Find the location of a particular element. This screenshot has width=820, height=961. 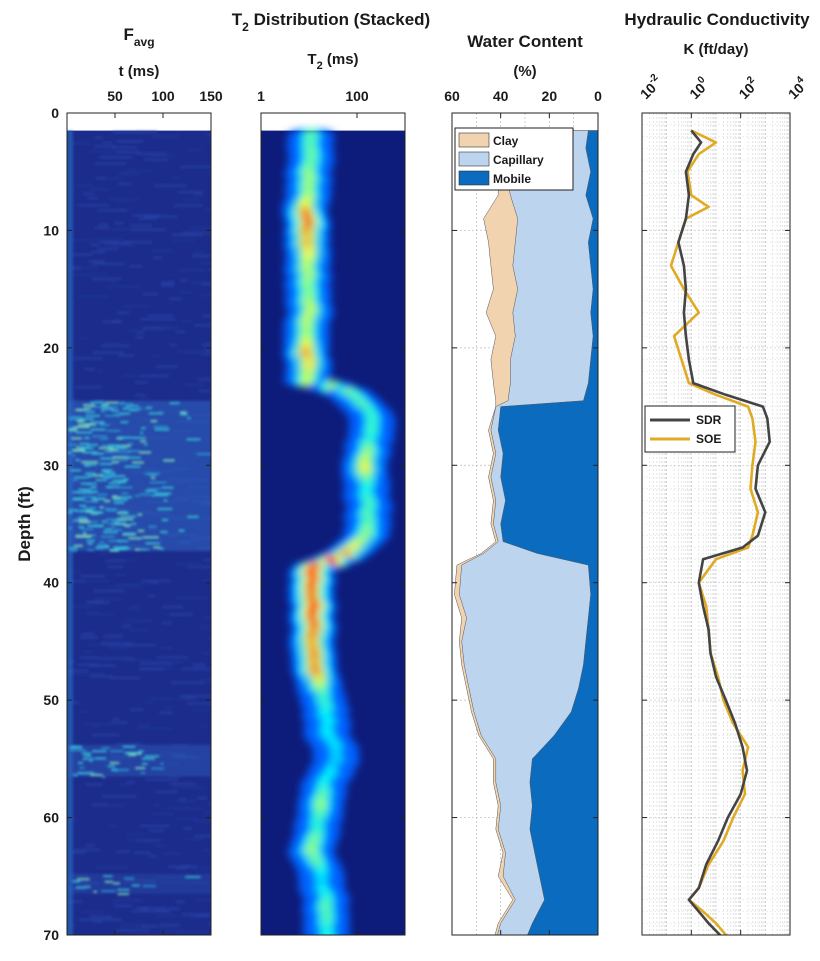

conductivity-legend: SDR SOE is located at coordinates (690, 429).